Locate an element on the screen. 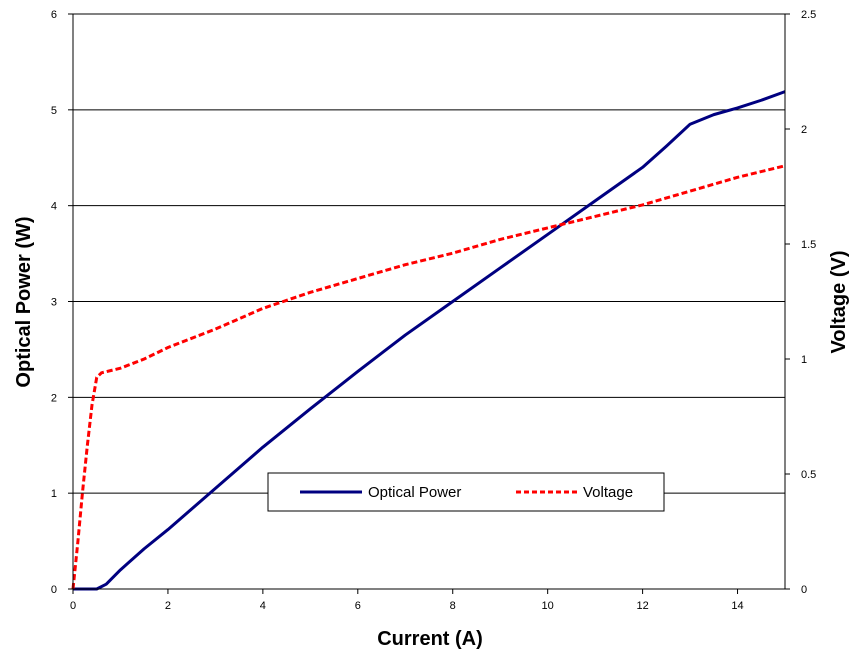 The height and width of the screenshot is (656, 864). legend-label-optical-power: Optical Power is located at coordinates (414, 492).